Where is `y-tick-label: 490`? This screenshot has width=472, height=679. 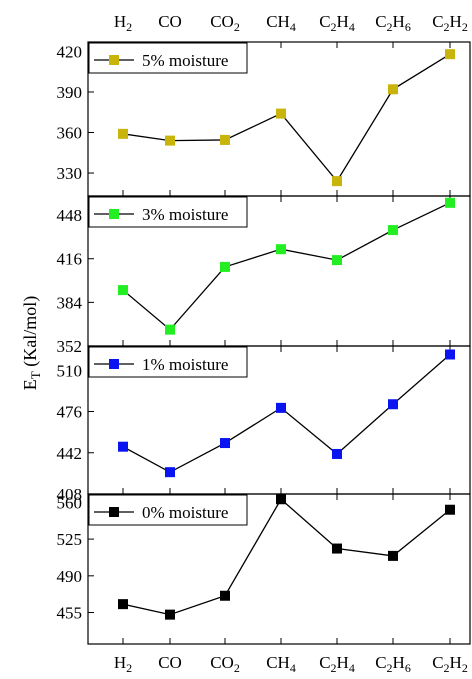
y-tick-label: 490 is located at coordinates (70, 576).